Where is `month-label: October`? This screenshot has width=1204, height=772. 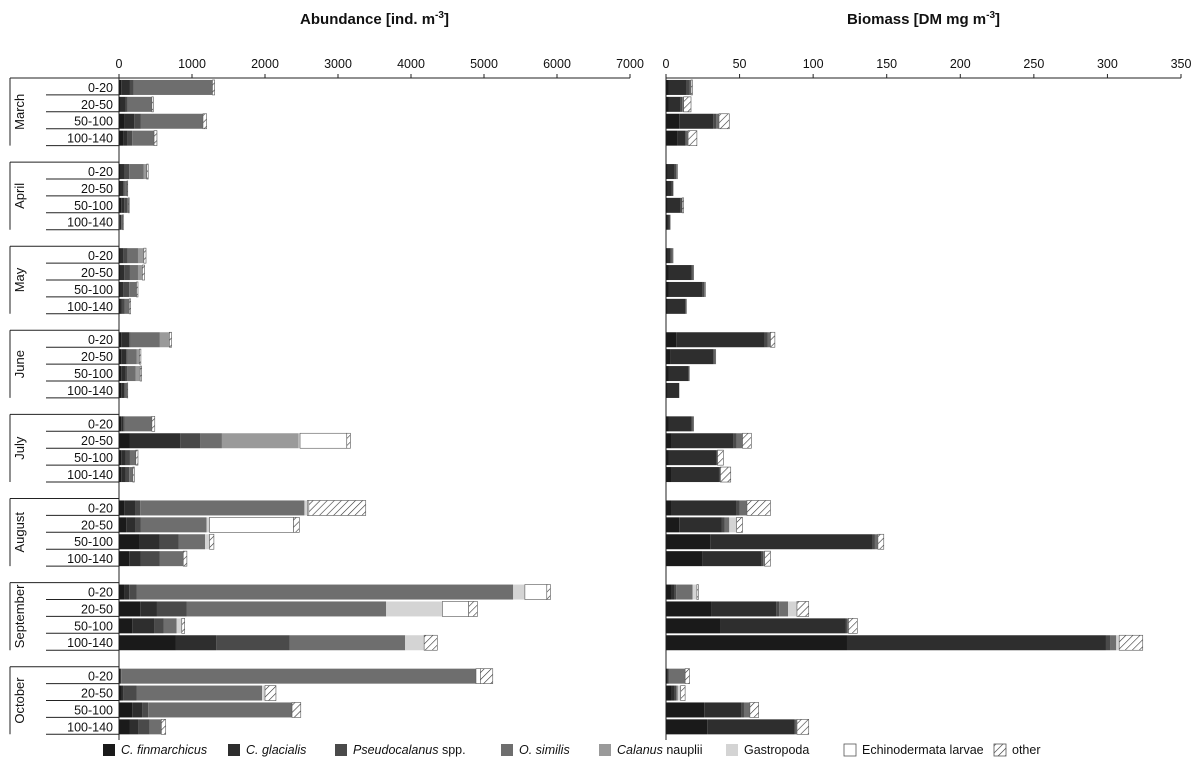
month-label: October is located at coordinates (19, 700).